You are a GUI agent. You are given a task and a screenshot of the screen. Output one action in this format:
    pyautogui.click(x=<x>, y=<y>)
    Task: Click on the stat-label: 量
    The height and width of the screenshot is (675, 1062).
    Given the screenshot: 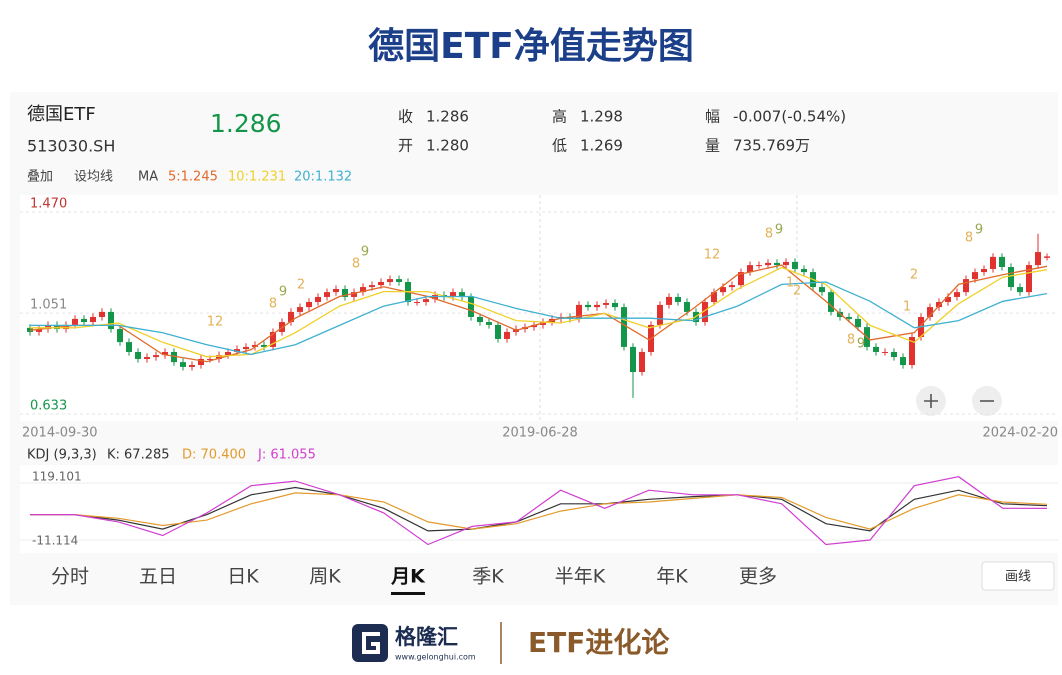 What is the action you would take?
    pyautogui.click(x=712, y=146)
    